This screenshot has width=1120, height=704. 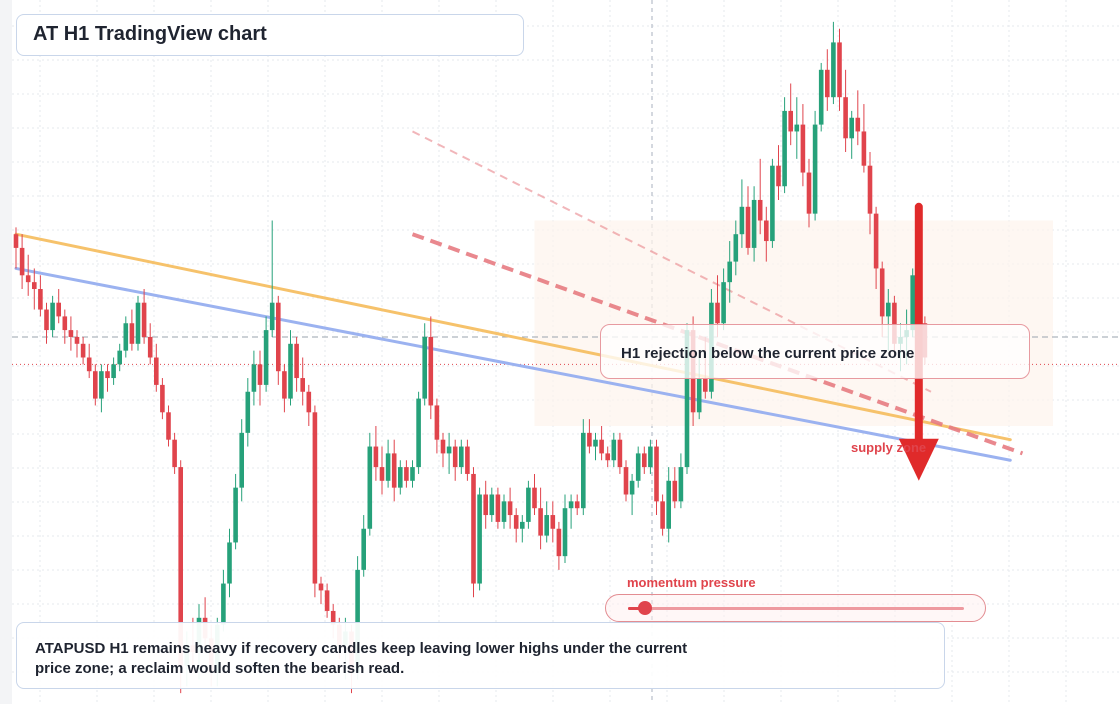 What do you see at coordinates (6, 352) in the screenshot?
I see `left-axis-strip` at bounding box center [6, 352].